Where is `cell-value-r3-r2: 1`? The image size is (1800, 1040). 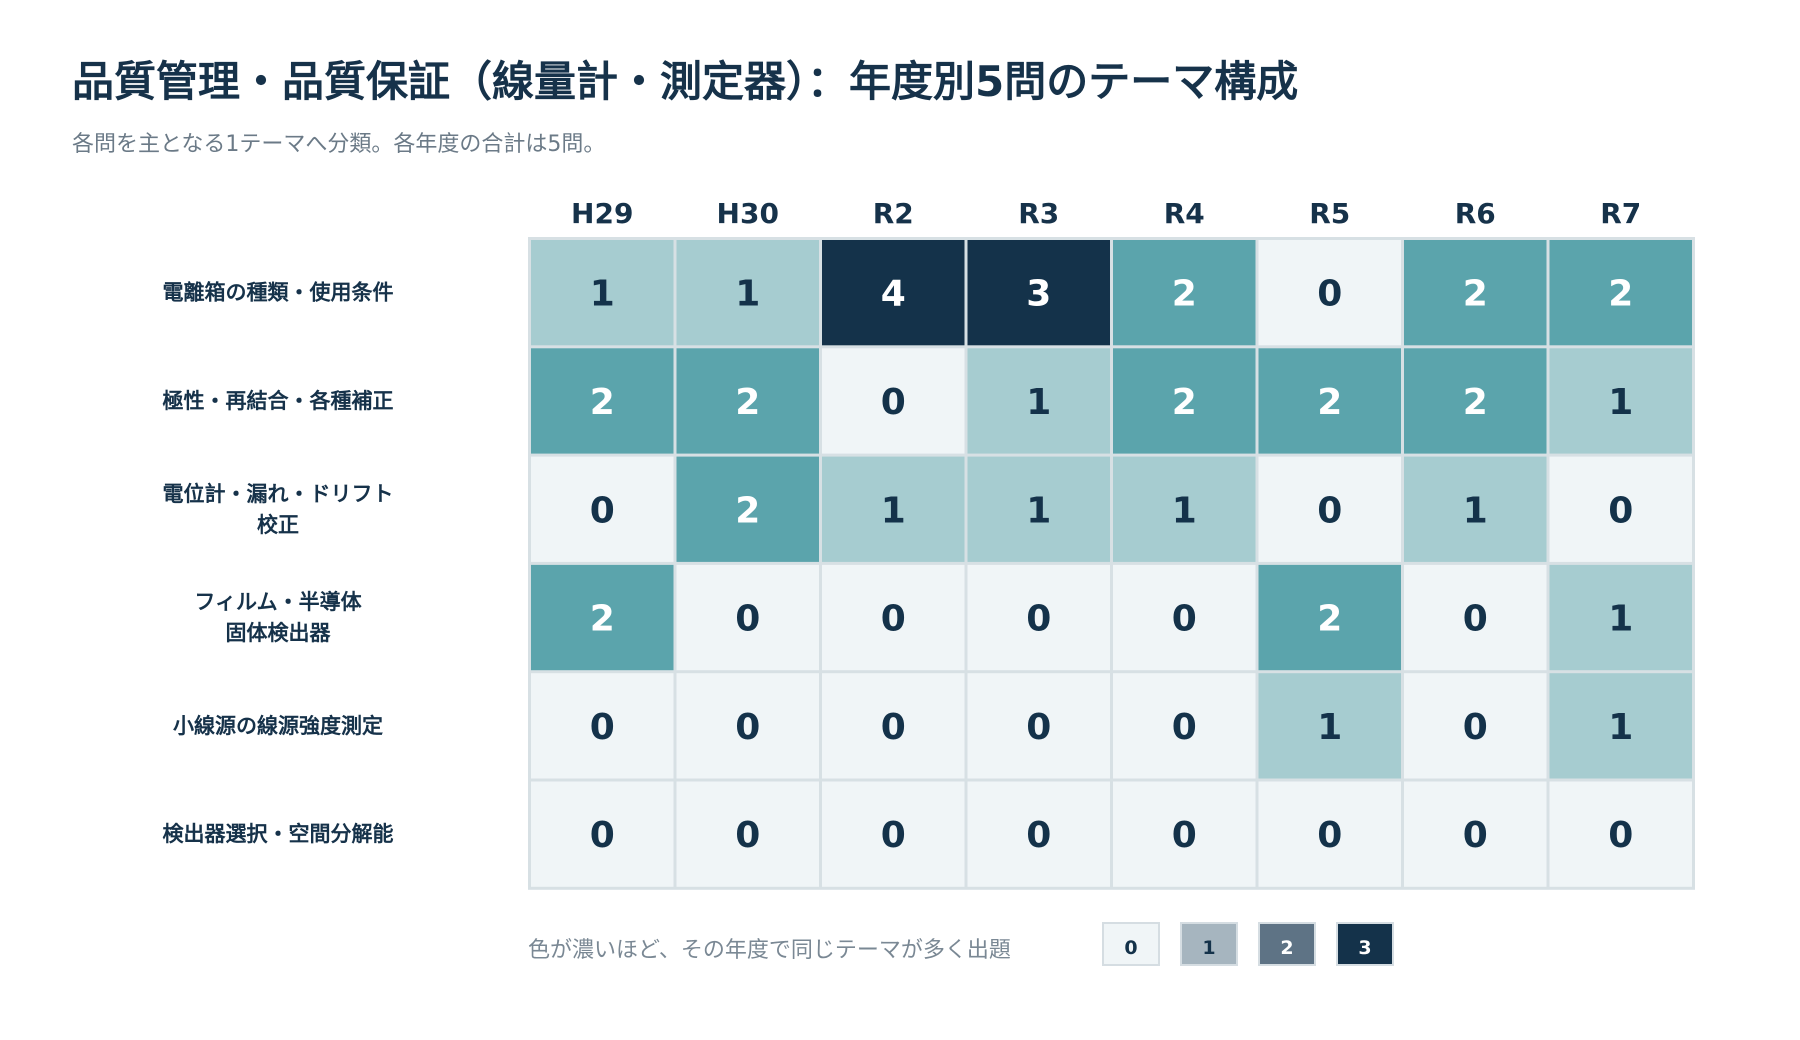 cell-value-r3-r2: 1 is located at coordinates (893, 510).